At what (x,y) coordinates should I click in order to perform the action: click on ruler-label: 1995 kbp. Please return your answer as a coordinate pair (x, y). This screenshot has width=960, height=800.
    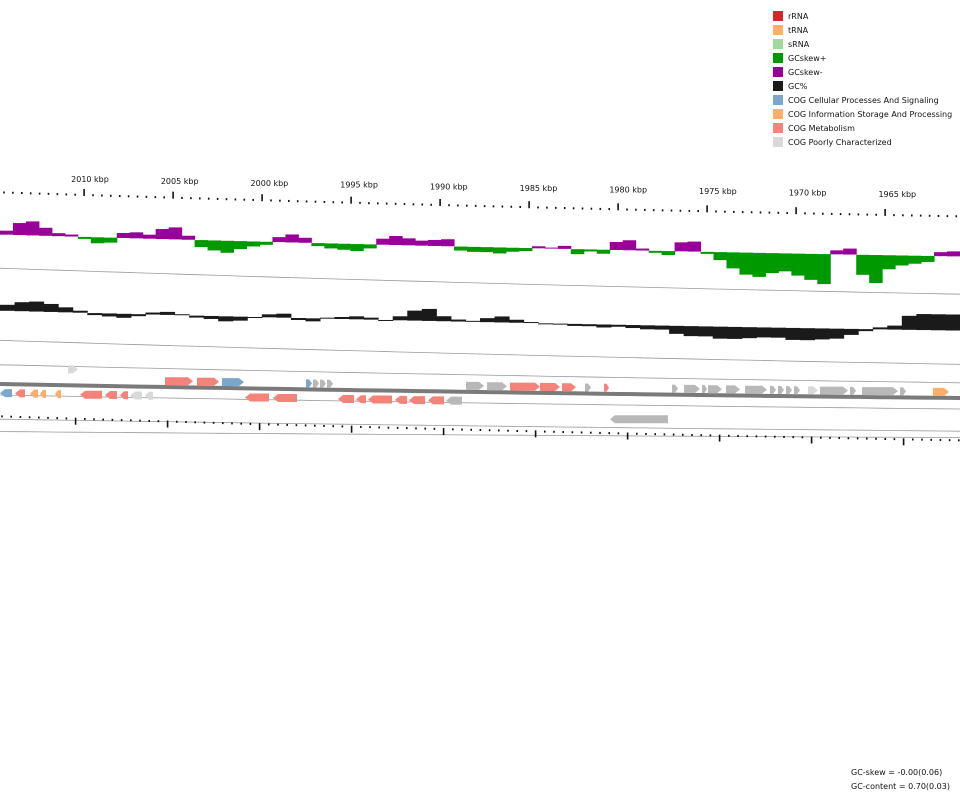
    Looking at the image, I should click on (359, 185).